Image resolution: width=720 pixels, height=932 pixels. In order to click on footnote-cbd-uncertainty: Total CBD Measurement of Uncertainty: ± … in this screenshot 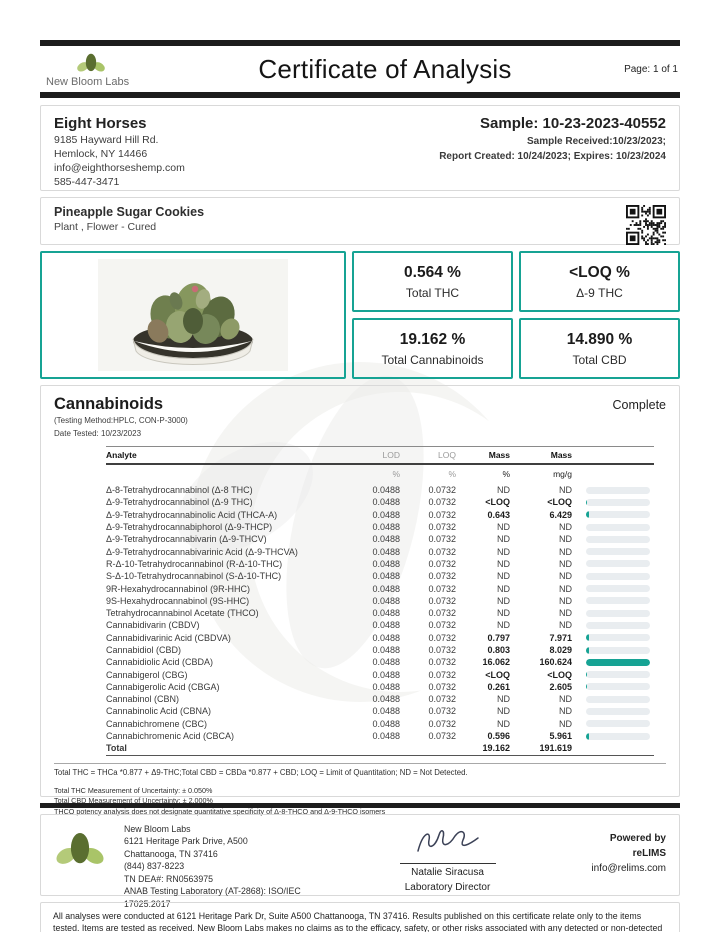, I will do `click(133, 801)`.